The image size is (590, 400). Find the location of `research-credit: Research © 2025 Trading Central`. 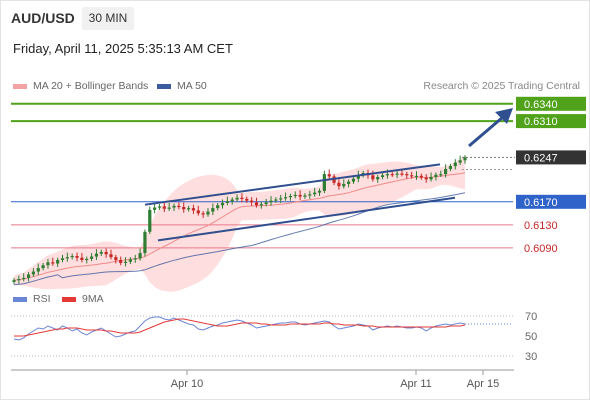

research-credit: Research © 2025 Trading Central is located at coordinates (501, 86).